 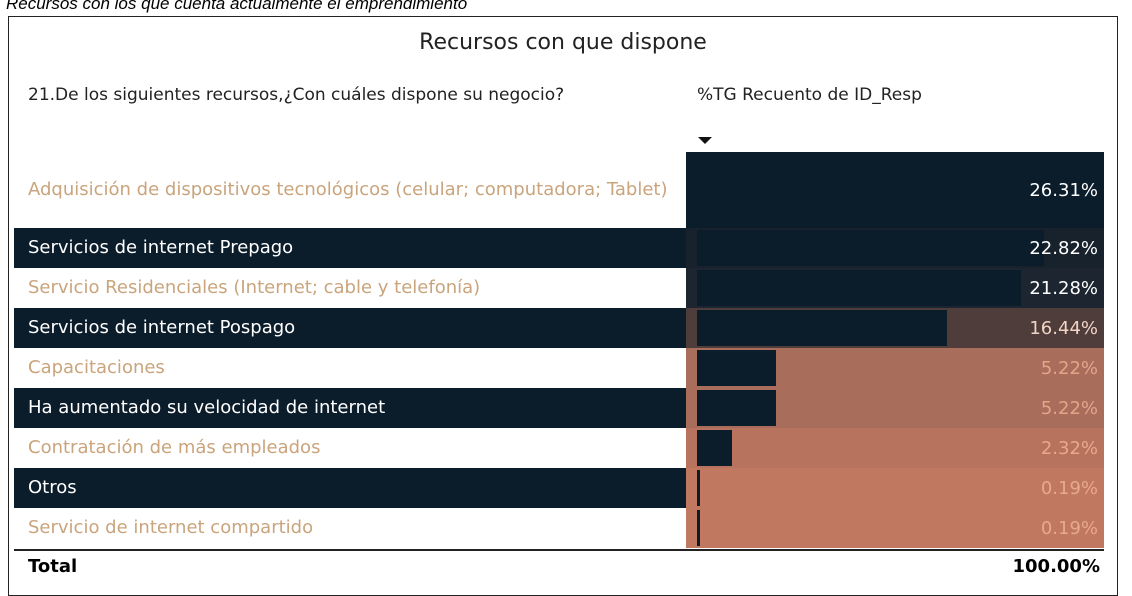 I want to click on total-rule, so click(x=559, y=550).